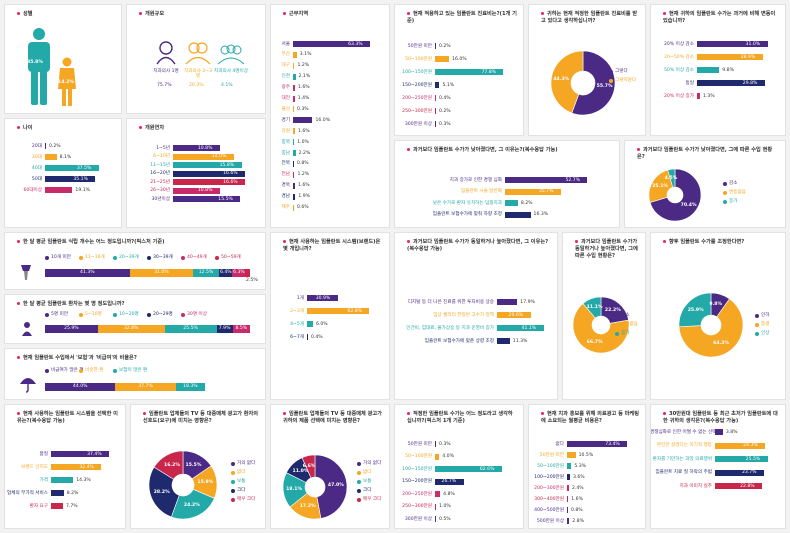  I want to click on bar-label: 400~500만원, so click(549, 510).